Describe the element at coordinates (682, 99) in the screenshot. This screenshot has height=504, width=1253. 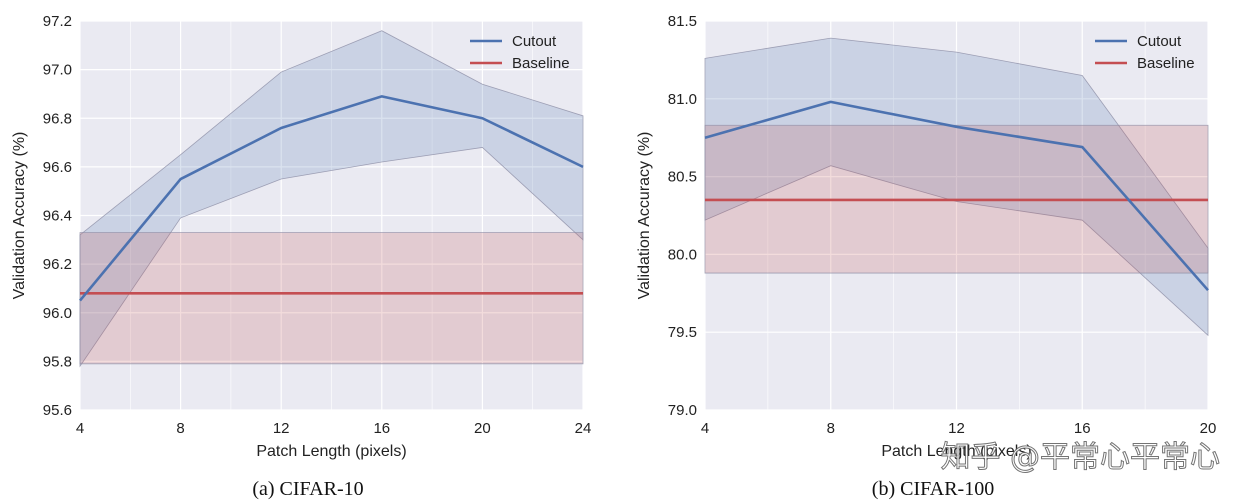
I see `y-tick-label: 81.0` at that location.